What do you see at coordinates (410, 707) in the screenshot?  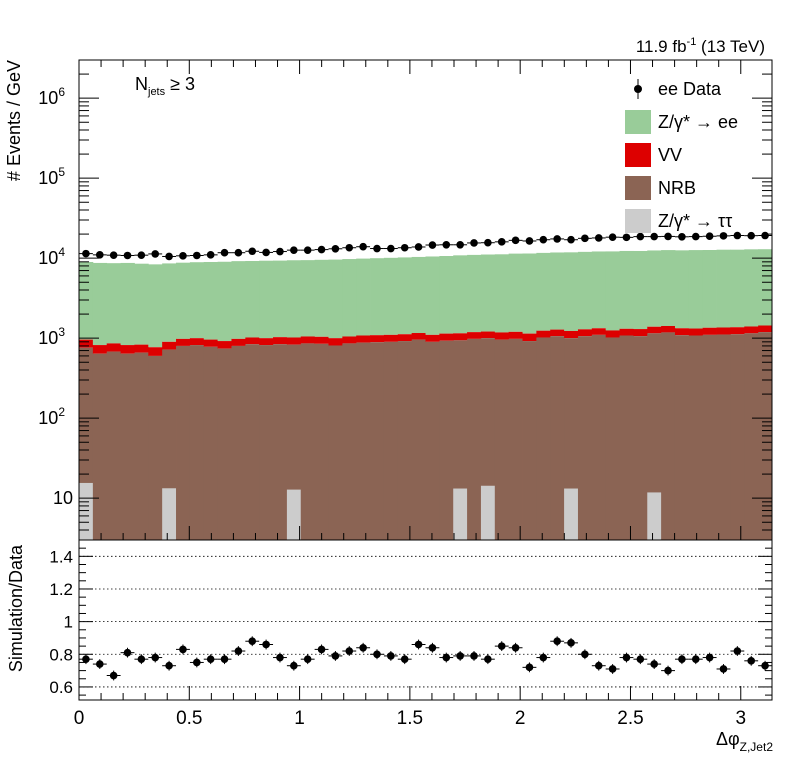 I see `ratio-x-ticks: 0 0.5 1 1.5 2 2.5 3` at bounding box center [410, 707].